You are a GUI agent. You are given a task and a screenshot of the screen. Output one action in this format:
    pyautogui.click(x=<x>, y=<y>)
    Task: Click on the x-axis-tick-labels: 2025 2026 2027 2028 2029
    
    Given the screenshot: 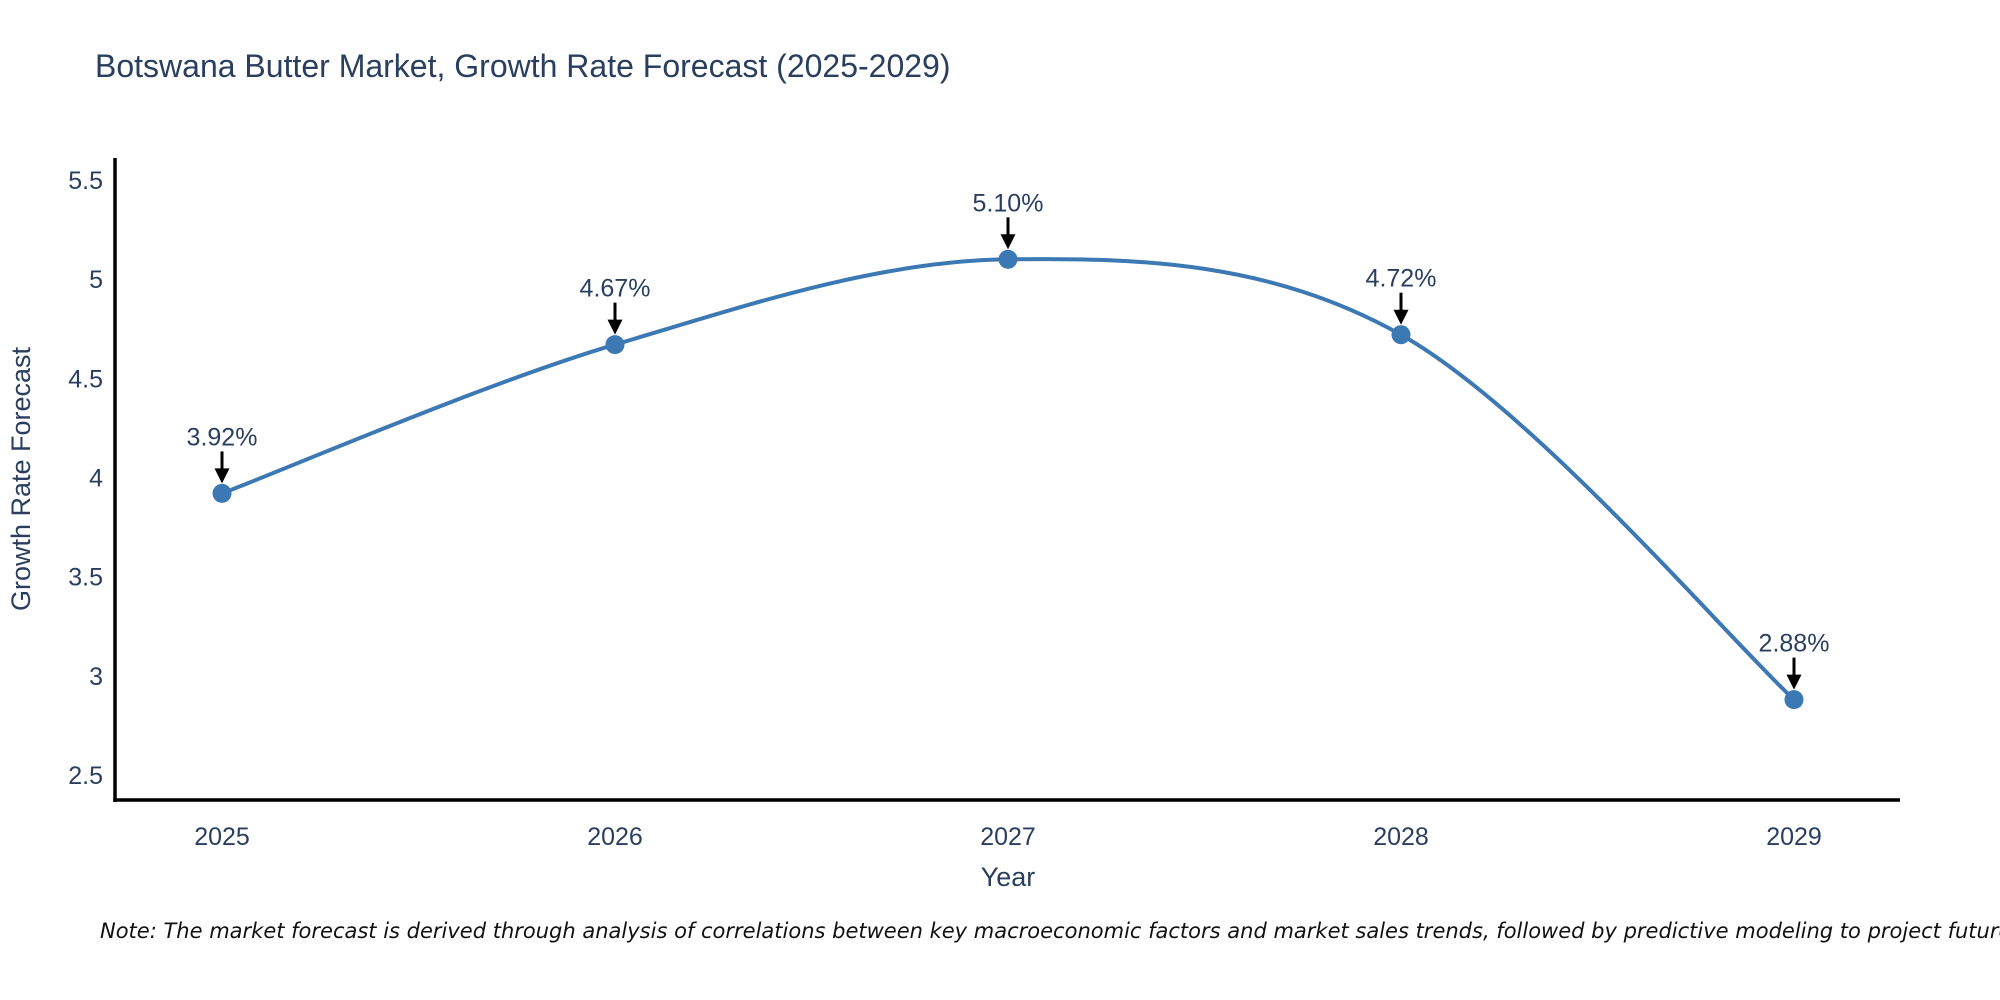 What is the action you would take?
    pyautogui.click(x=1008, y=837)
    